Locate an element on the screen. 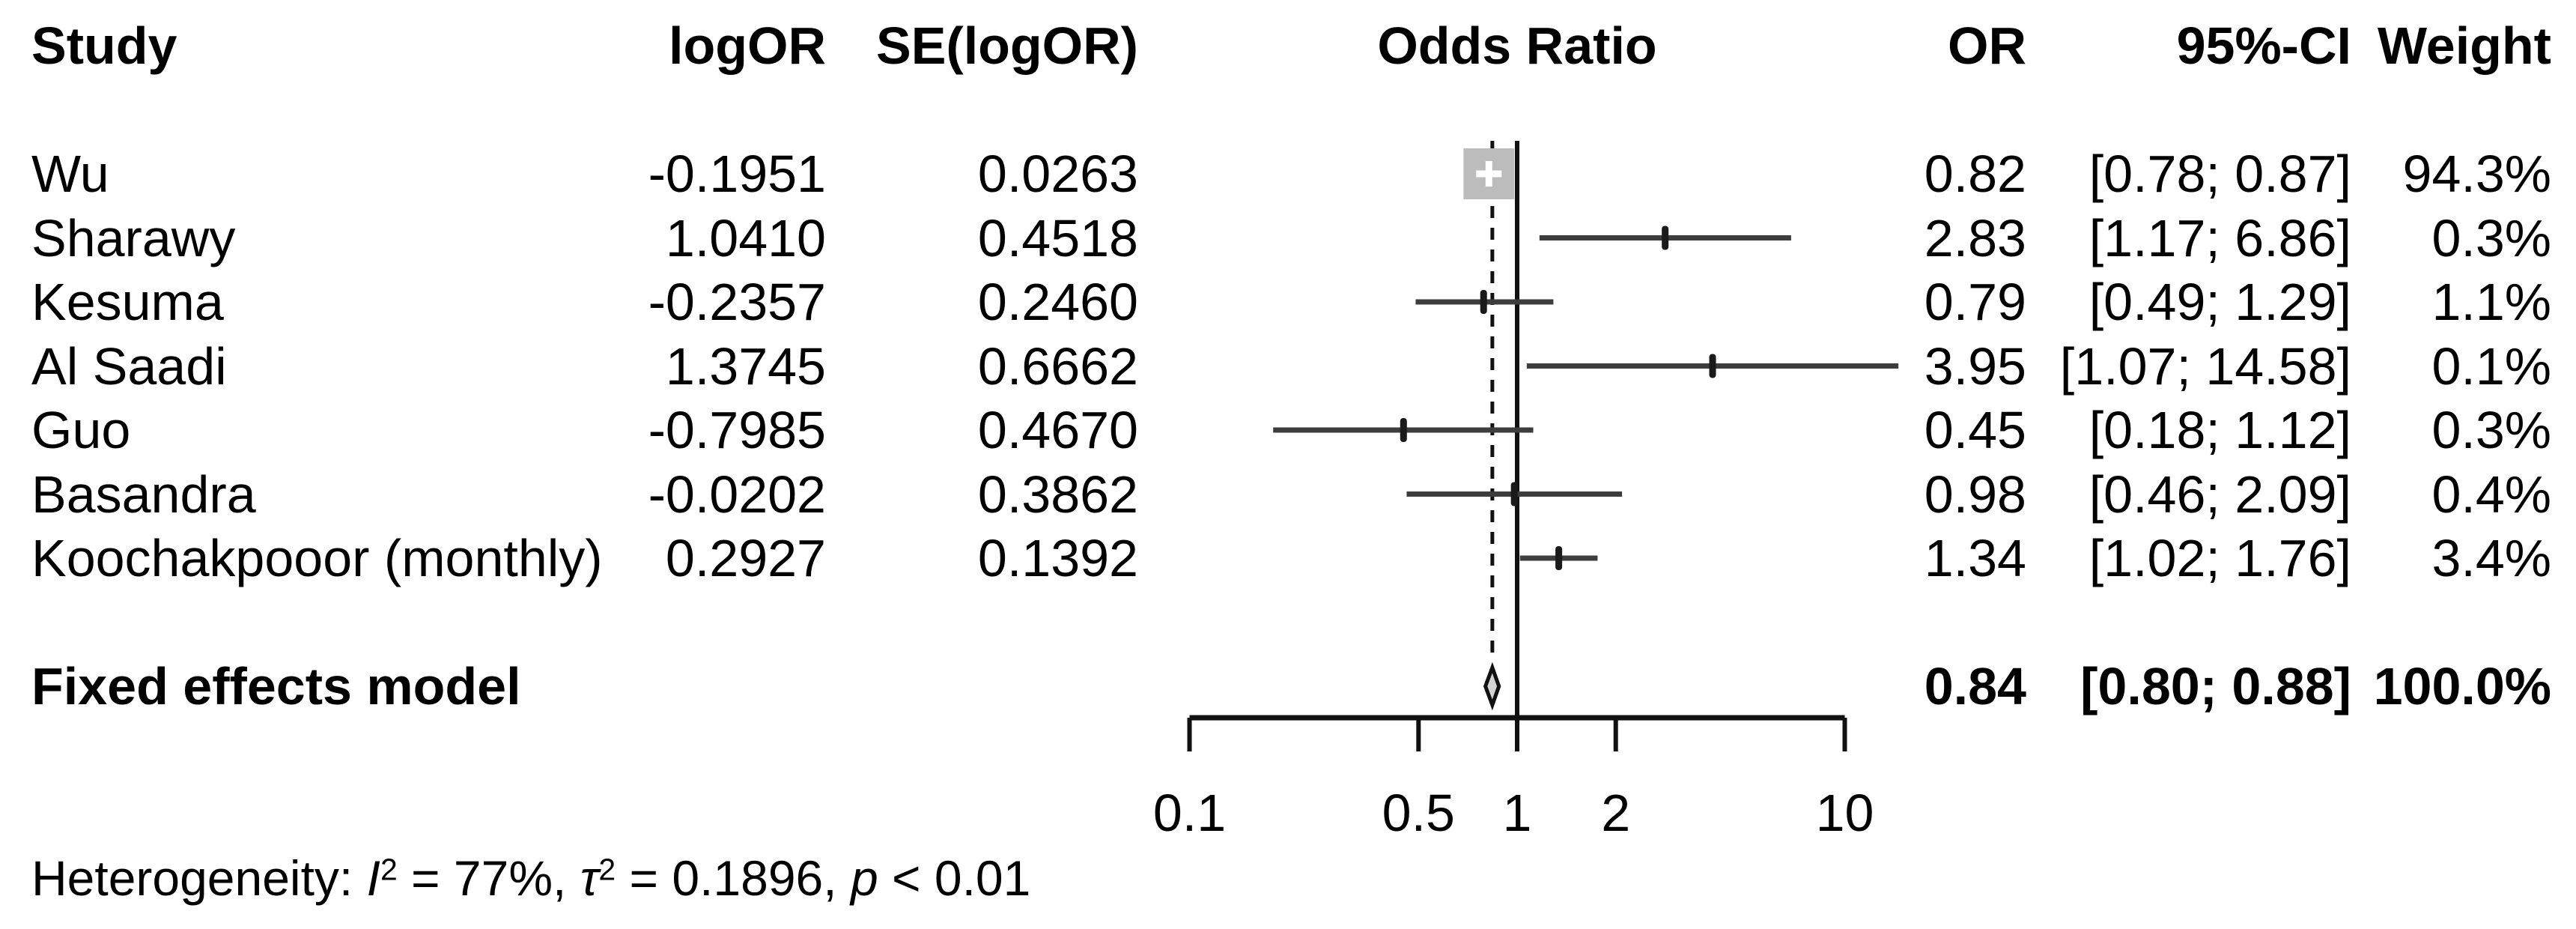 The width and height of the screenshot is (2576, 929). col-header-odds-ratio: Odds Ratio is located at coordinates (1517, 45).